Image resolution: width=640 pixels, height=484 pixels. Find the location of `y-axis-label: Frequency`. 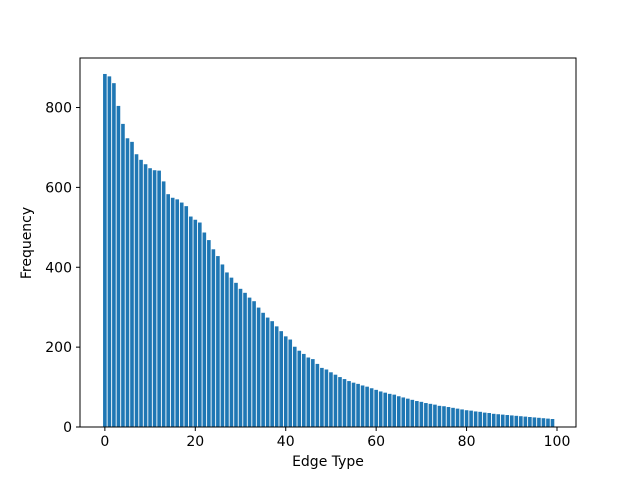

y-axis-label: Frequency is located at coordinates (27, 243).